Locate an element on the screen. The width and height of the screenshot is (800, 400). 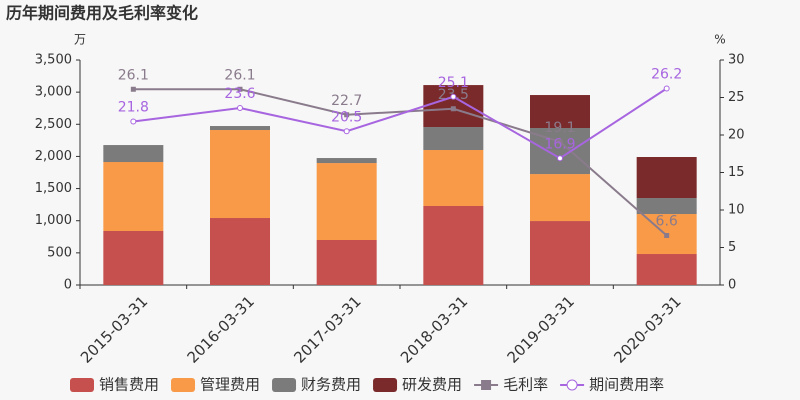
y-tick-label: 3,000 is located at coordinates (53, 92).